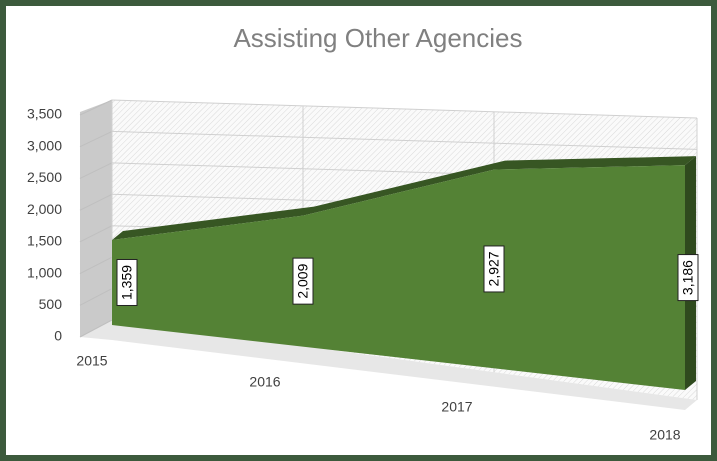  What do you see at coordinates (44, 272) in the screenshot?
I see `y-tick-label: 1,000` at bounding box center [44, 272].